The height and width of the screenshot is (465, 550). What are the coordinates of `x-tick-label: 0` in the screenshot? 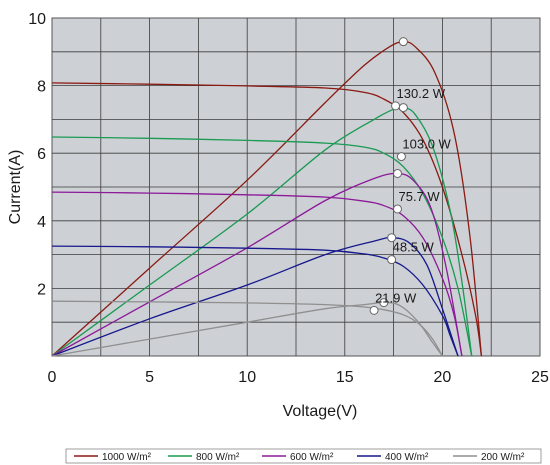 It's located at (52, 377).